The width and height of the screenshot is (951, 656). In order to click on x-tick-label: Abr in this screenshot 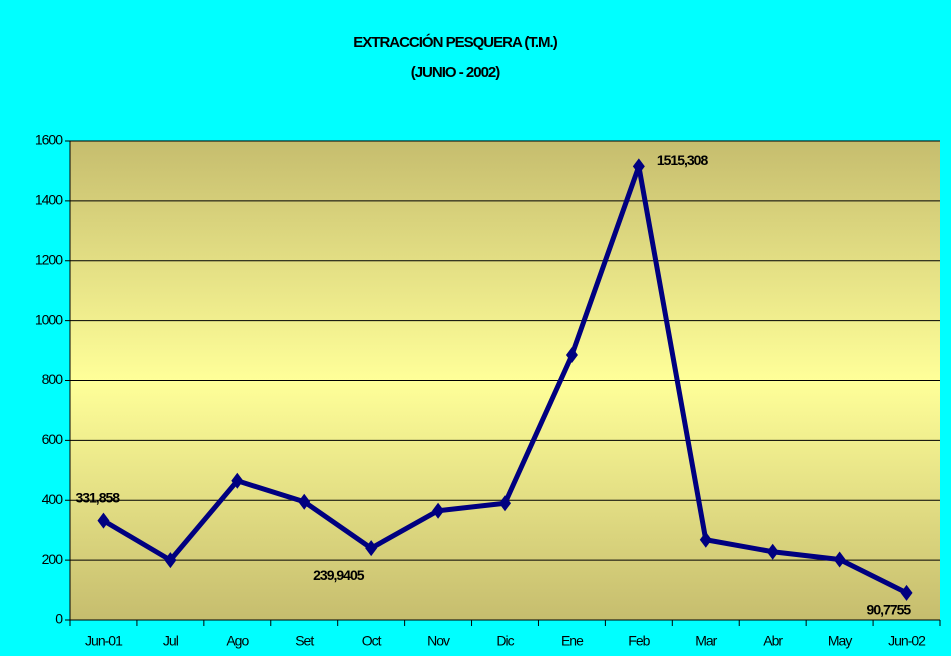, I will do `click(773, 641)`.